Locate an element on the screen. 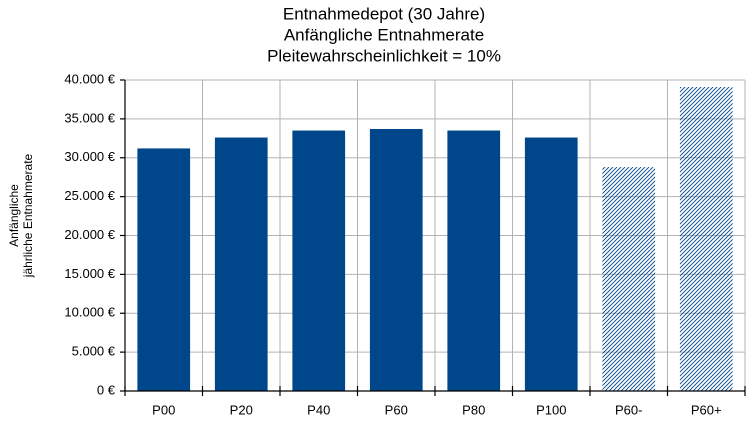  chart-title: Anfängliche Entnahmerate is located at coordinates (384, 34).